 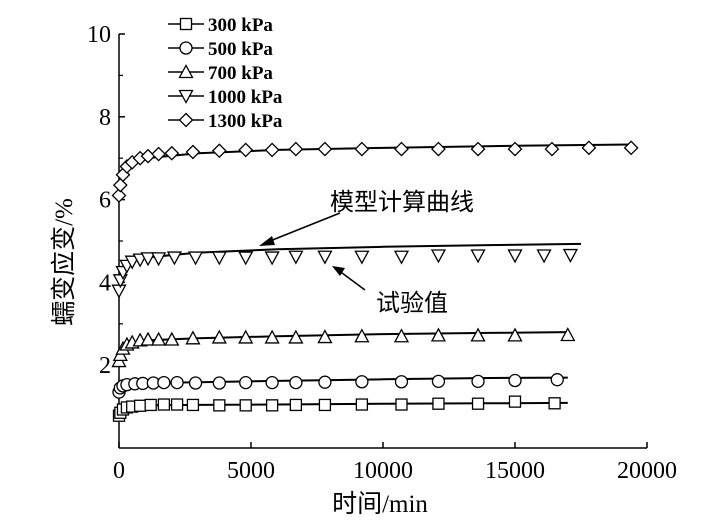 I want to click on y-tick-label: 8, so click(x=105, y=118).